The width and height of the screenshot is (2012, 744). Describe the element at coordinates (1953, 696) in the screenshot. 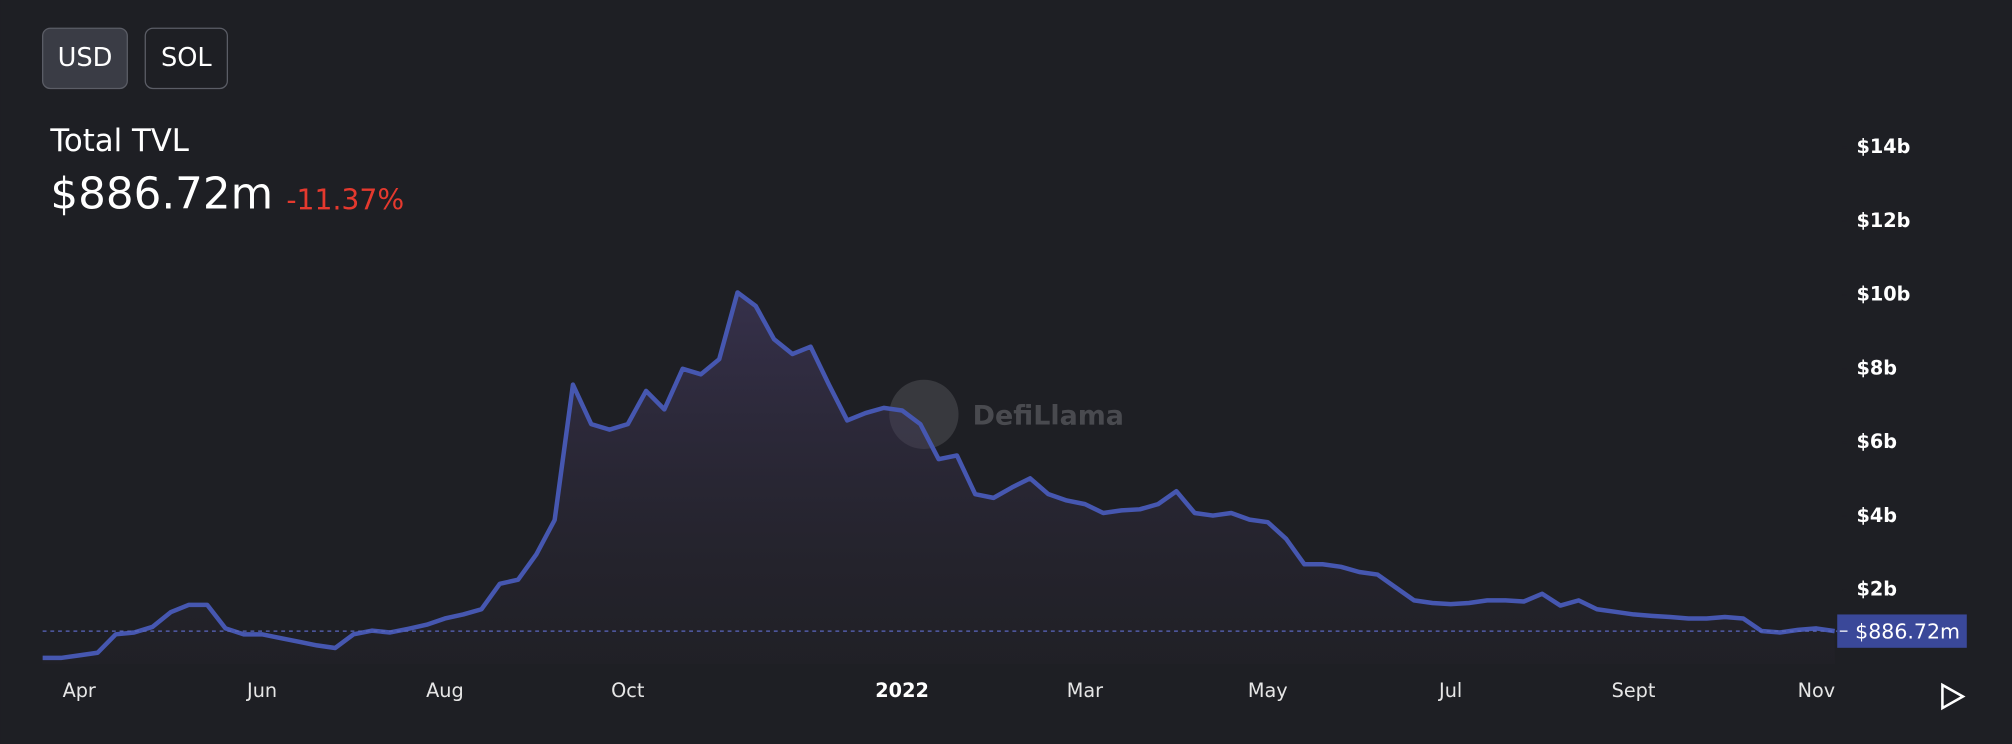

I see `play-button` at that location.